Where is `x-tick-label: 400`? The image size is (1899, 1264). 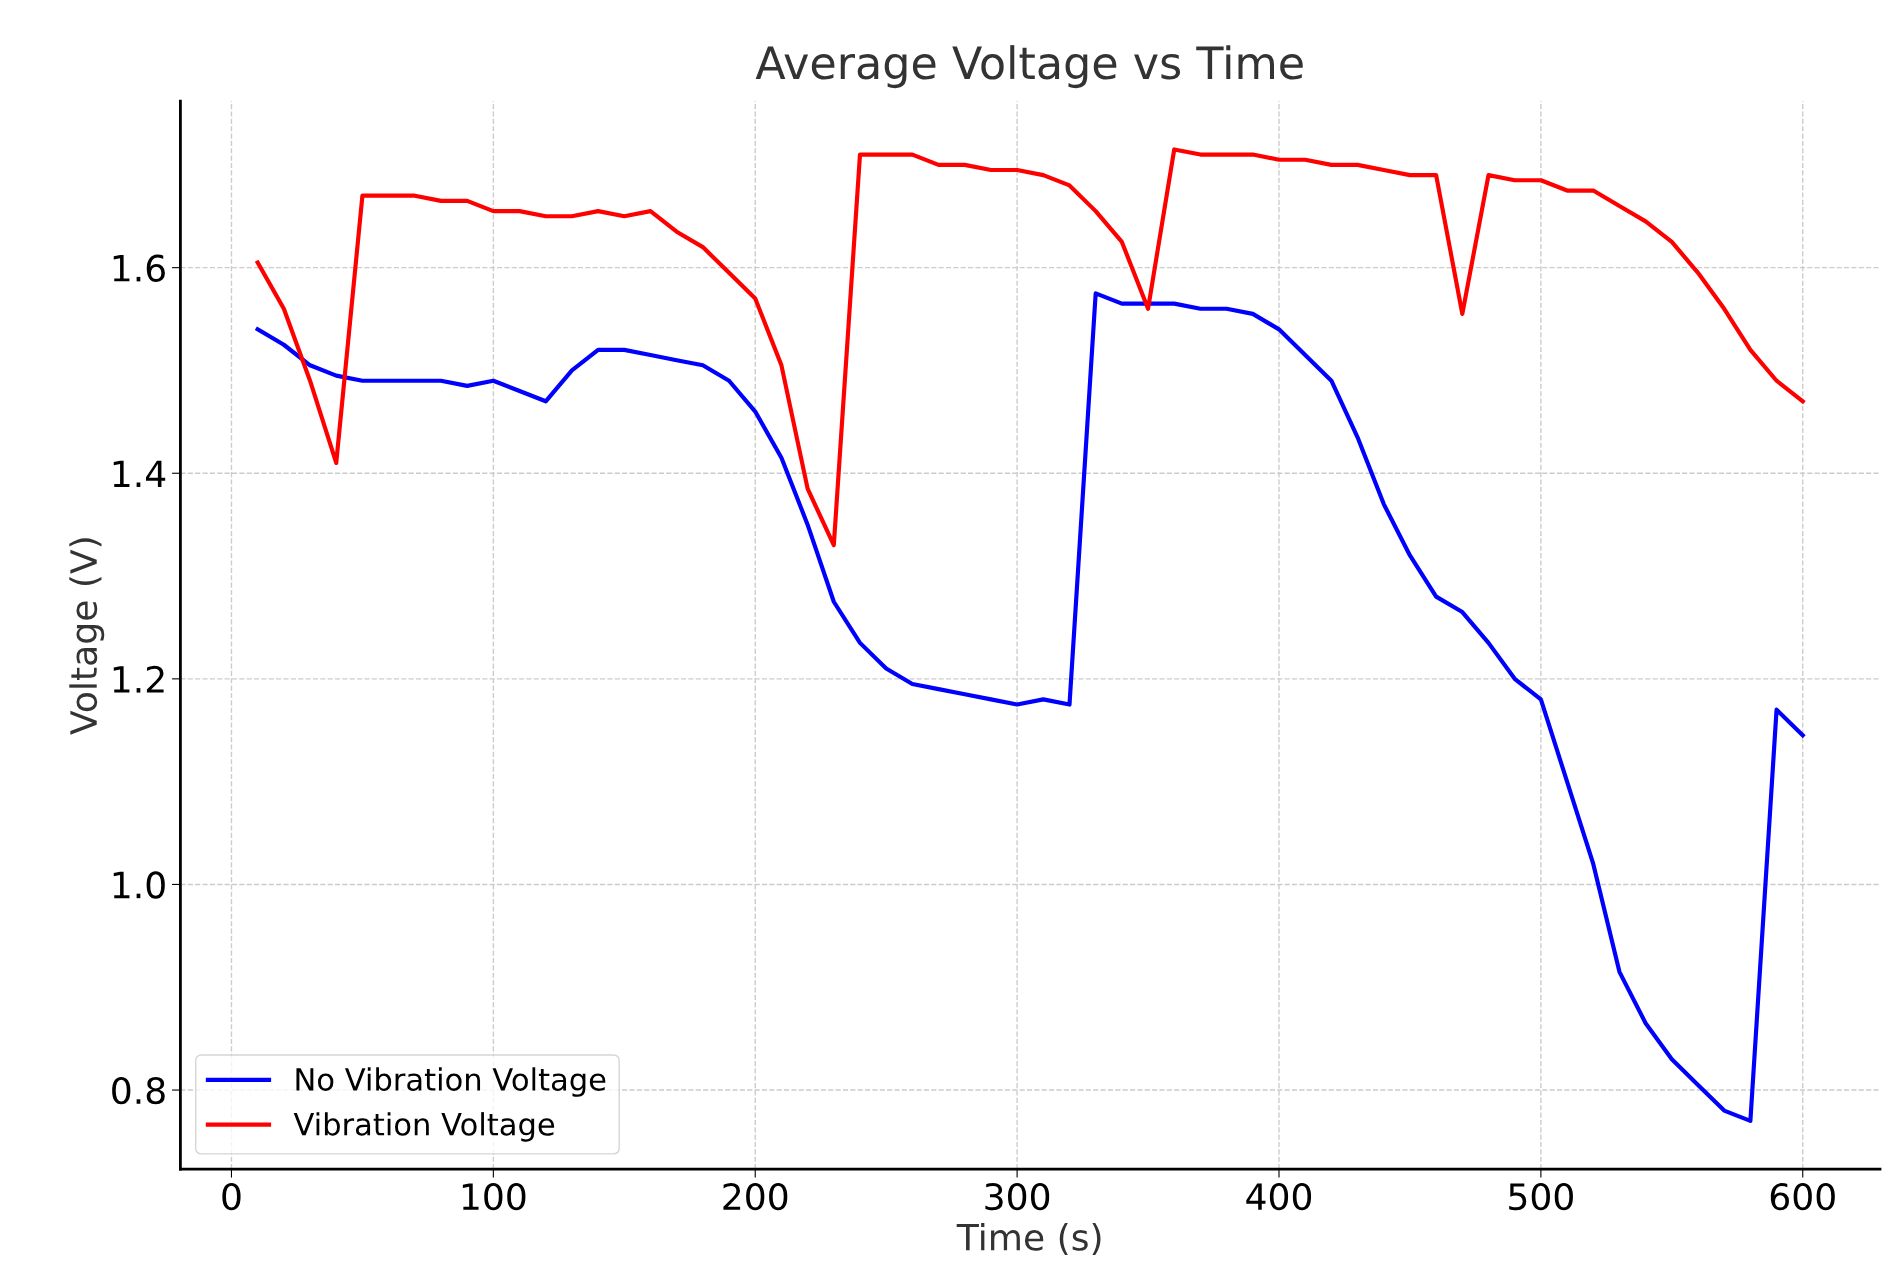 x-tick-label: 400 is located at coordinates (1279, 1197).